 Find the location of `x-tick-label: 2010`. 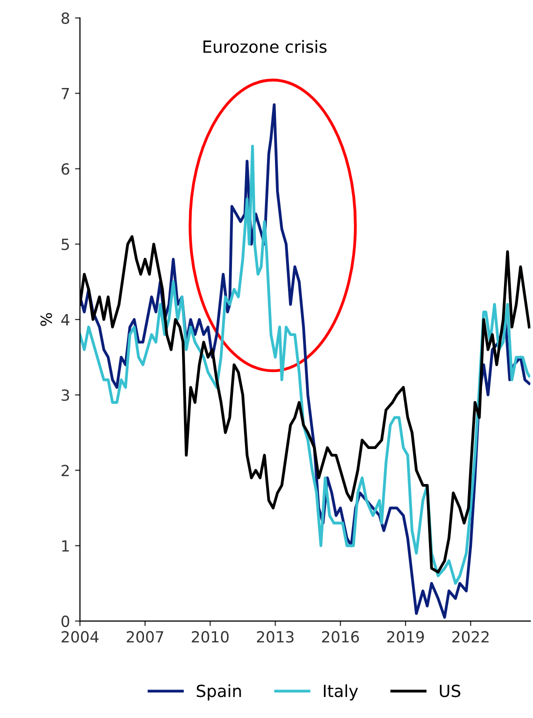

x-tick-label: 2010 is located at coordinates (210, 637).